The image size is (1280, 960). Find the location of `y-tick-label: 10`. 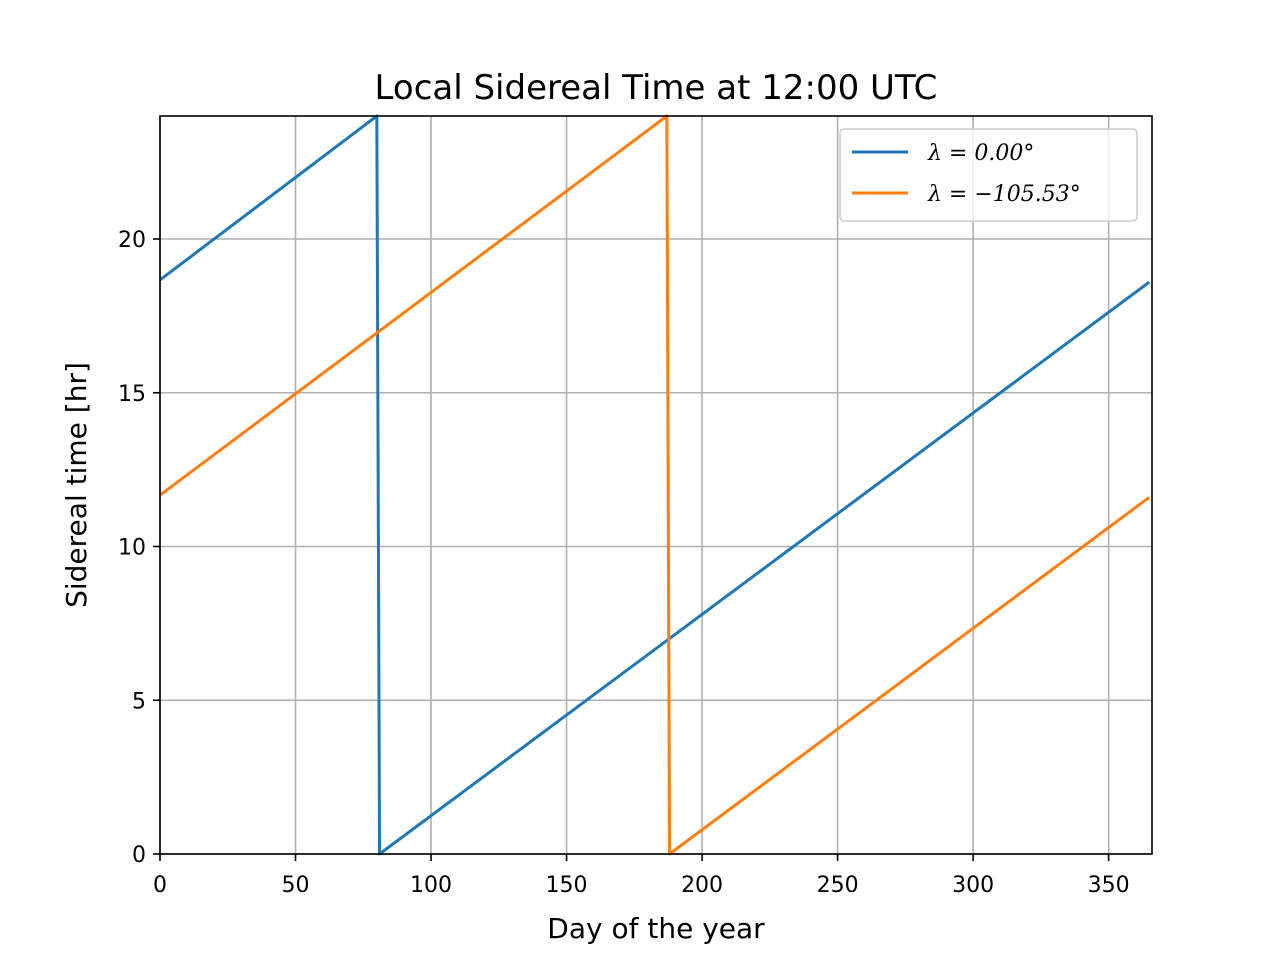

y-tick-label: 10 is located at coordinates (132, 548).